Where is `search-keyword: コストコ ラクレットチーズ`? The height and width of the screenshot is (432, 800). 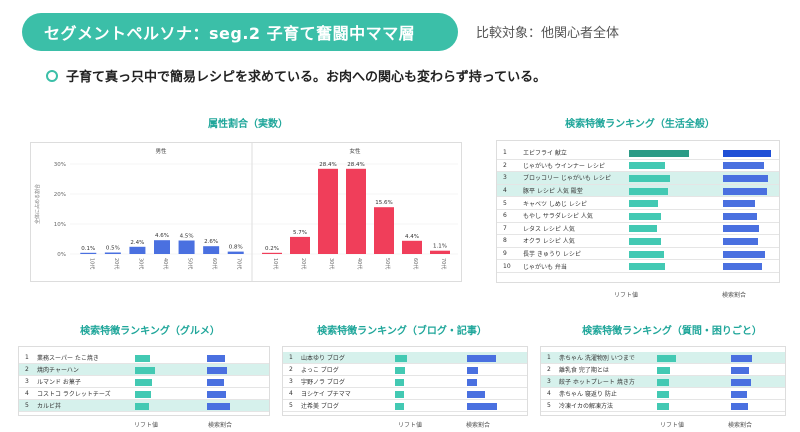 search-keyword: コストコ ラクレットチーズ is located at coordinates (74, 394).